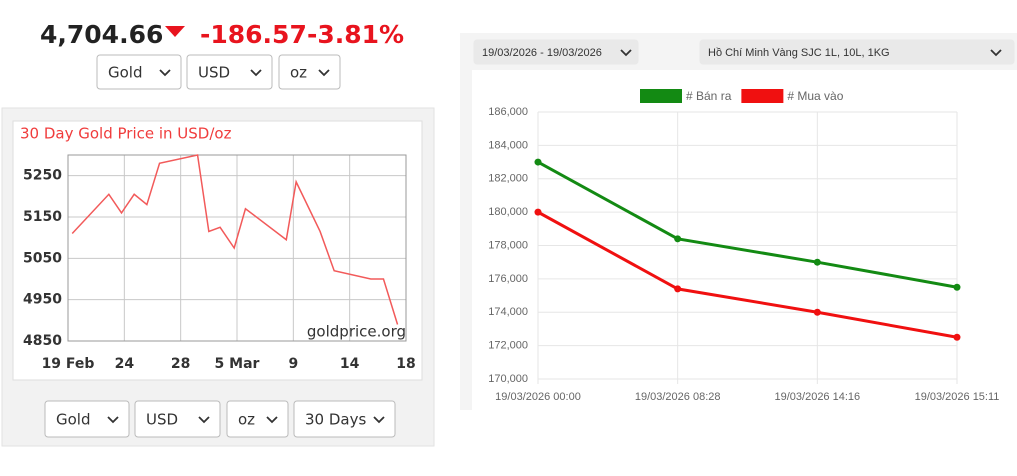 The width and height of the screenshot is (1017, 476). Describe the element at coordinates (350, 364) in the screenshot. I see `x-tick-label: 14` at that location.